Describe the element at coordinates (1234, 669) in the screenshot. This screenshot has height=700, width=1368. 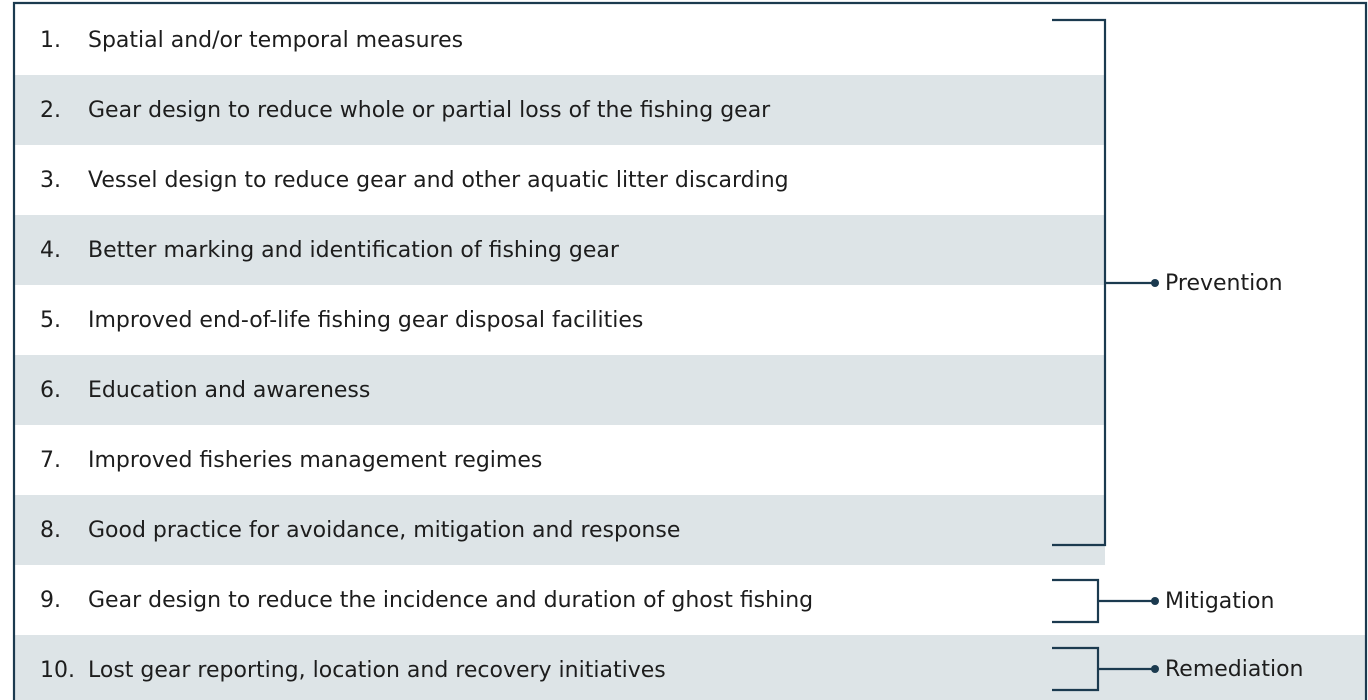
I see `group-label: Remediation` at that location.